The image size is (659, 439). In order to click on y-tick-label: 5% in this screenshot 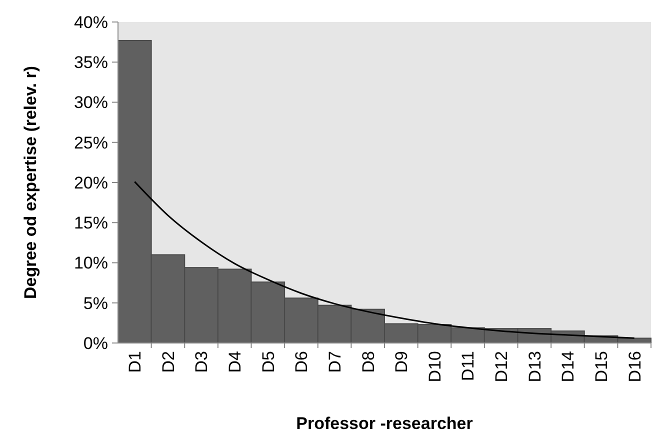, I will do `click(95, 303)`.